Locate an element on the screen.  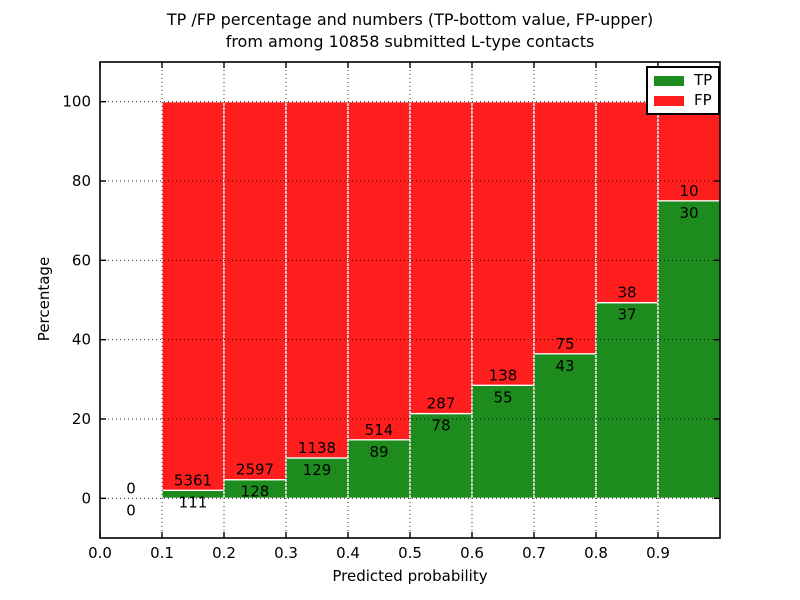
y-tick-label: 100 is located at coordinates (76, 102).